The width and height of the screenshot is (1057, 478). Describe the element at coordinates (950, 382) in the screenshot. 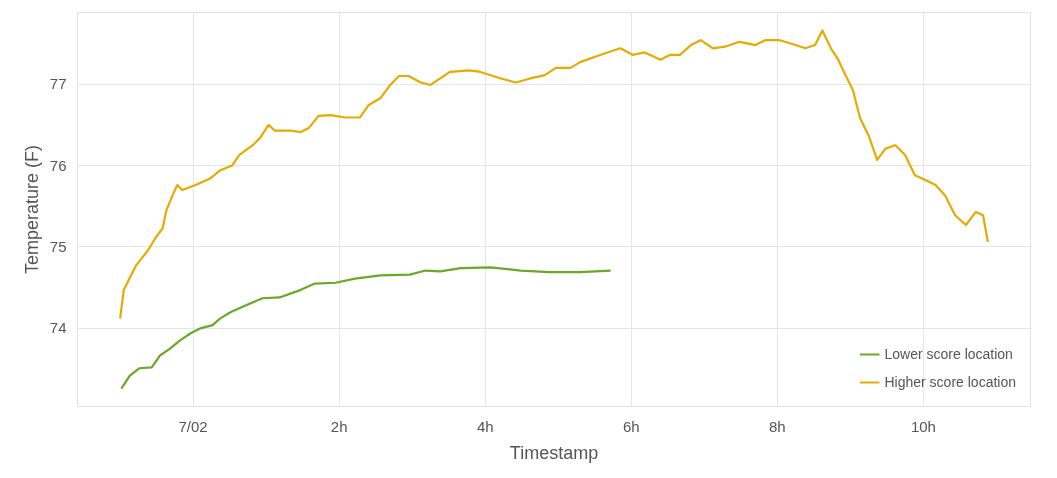

I see `legend-label: Higher score location` at that location.